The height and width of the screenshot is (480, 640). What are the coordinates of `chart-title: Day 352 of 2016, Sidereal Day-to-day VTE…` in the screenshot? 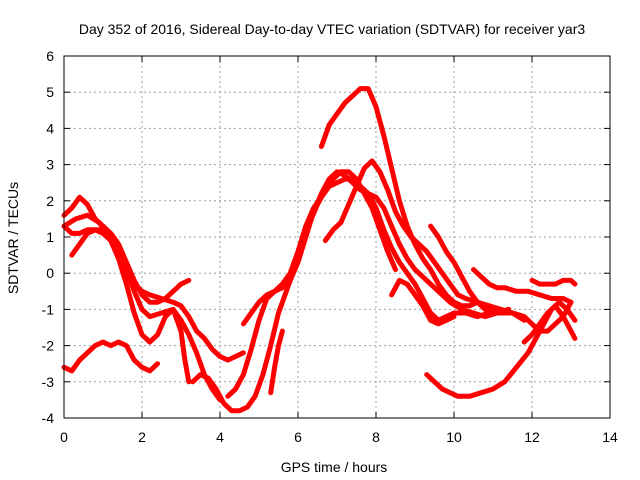 It's located at (332, 29).